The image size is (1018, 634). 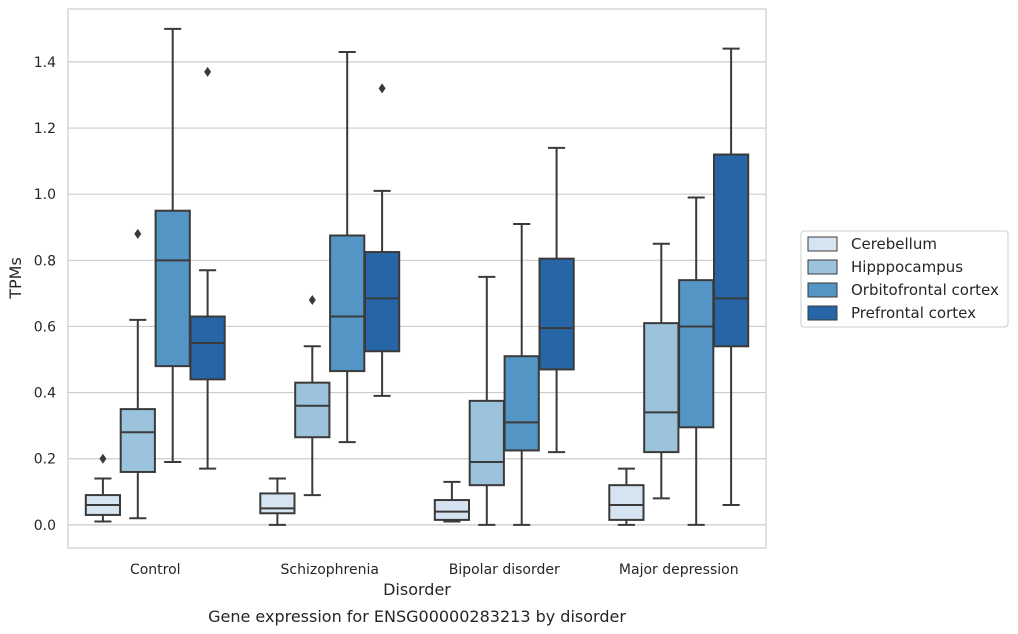 I want to click on y-axis-ticks: 0.0 0.2 0.4 0.6 0.8 1.0 1.2 1.4, so click(x=45, y=294).